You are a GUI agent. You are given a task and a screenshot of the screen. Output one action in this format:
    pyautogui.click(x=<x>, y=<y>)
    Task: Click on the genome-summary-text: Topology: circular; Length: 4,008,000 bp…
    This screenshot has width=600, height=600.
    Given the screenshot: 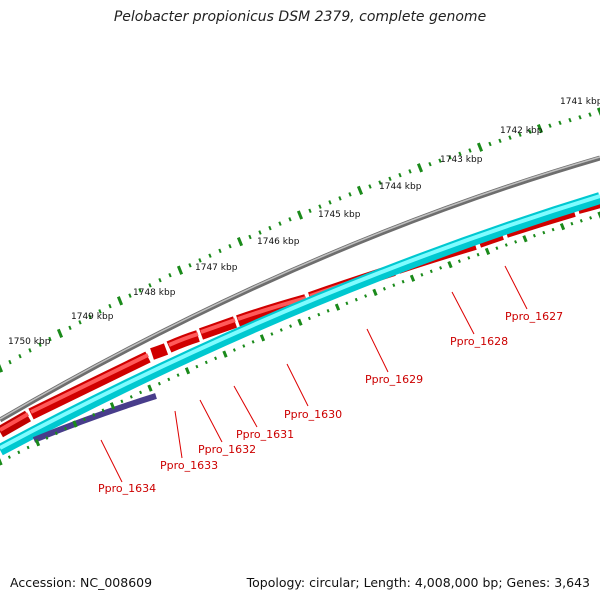 What is the action you would take?
    pyautogui.click(x=418, y=582)
    